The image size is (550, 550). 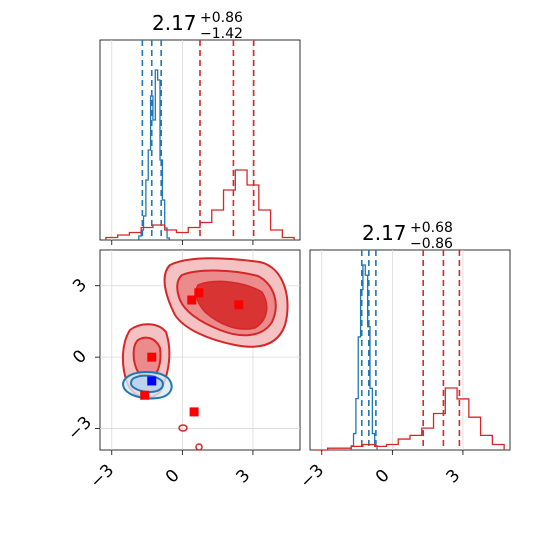 I want to click on joint-x-tick-label-2: 3, so click(x=244, y=477).